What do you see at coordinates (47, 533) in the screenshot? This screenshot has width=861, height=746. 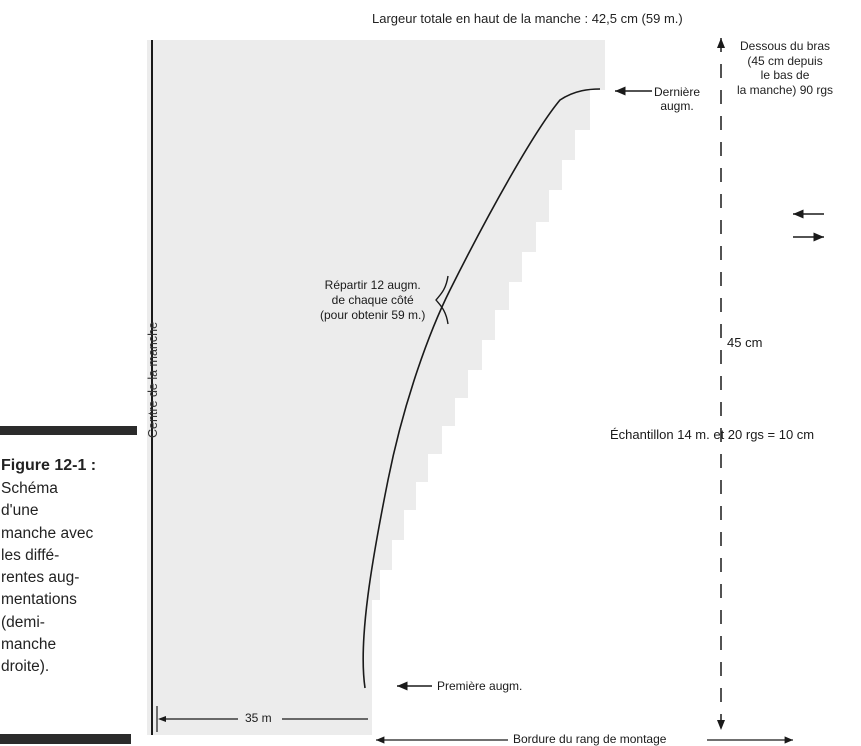 I see `caption-line: manche avec` at bounding box center [47, 533].